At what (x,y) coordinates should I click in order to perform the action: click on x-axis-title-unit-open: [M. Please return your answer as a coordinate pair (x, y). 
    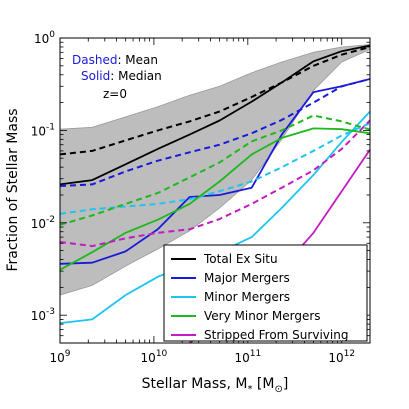
    Looking at the image, I should click on (263, 384).